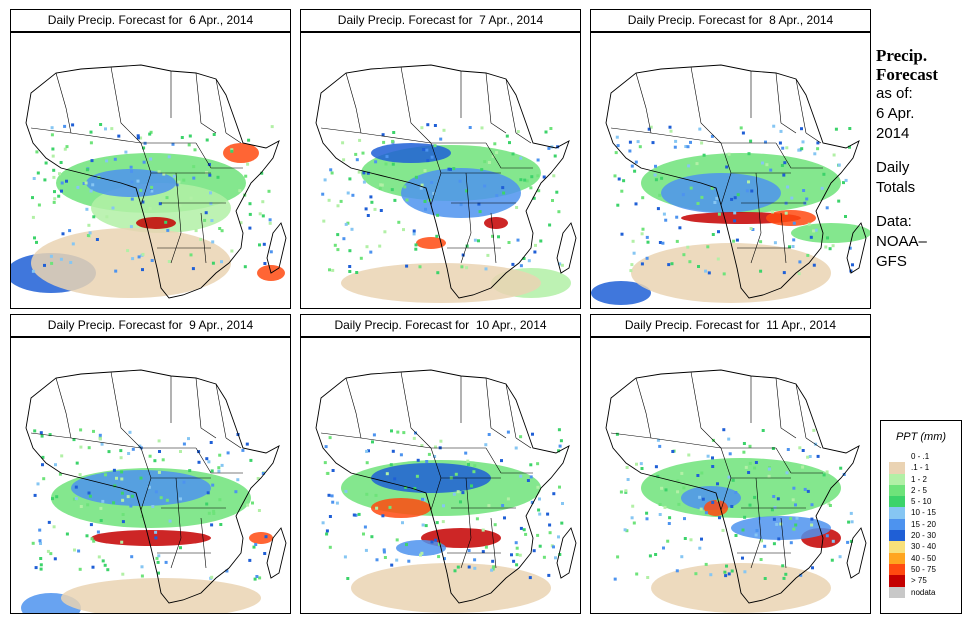 Image resolution: width=965 pixels, height=628 pixels. I want to click on legend-swatch, so click(897, 490).